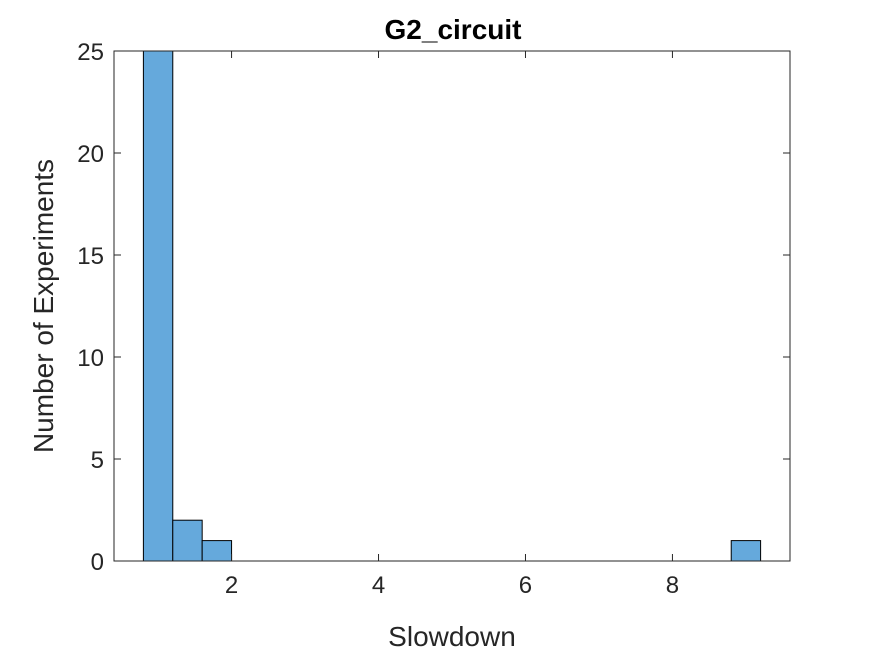 The image size is (875, 656). I want to click on y-axis-label: Number of Experiments, so click(43, 306).